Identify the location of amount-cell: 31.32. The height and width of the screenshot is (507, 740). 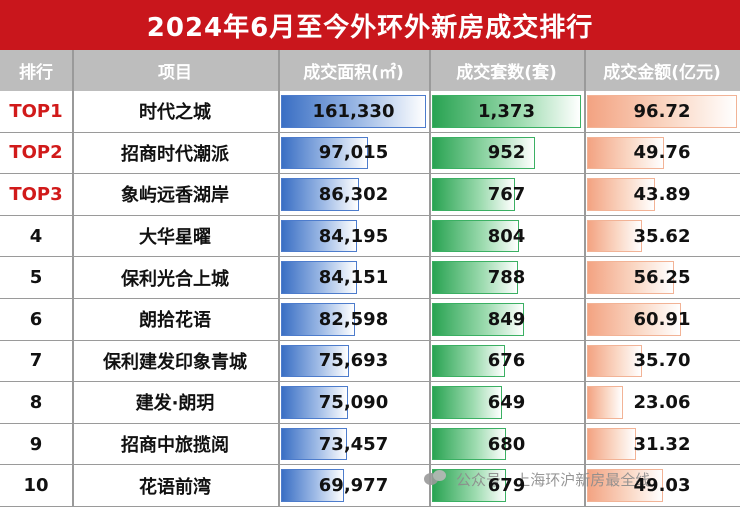
(662, 444).